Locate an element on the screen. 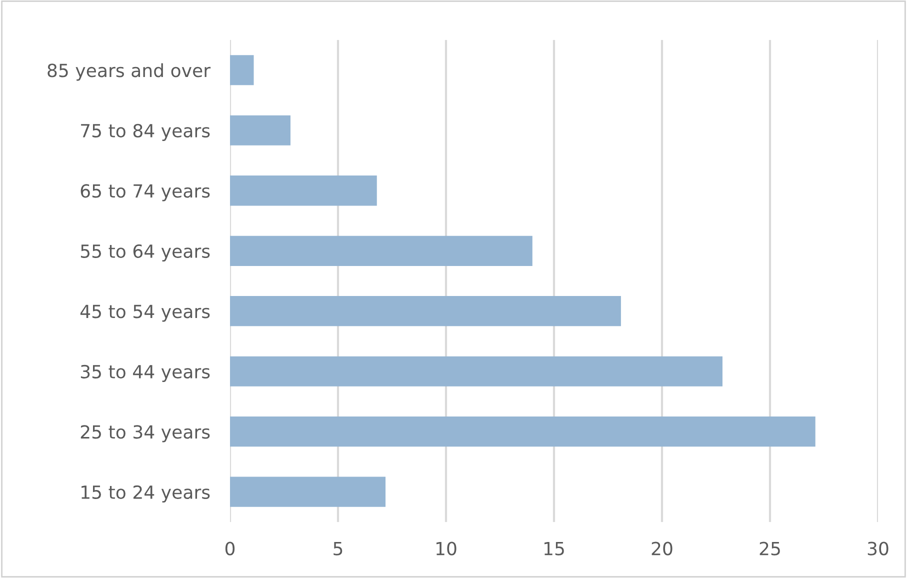  x-tick-label: 5 is located at coordinates (338, 549).